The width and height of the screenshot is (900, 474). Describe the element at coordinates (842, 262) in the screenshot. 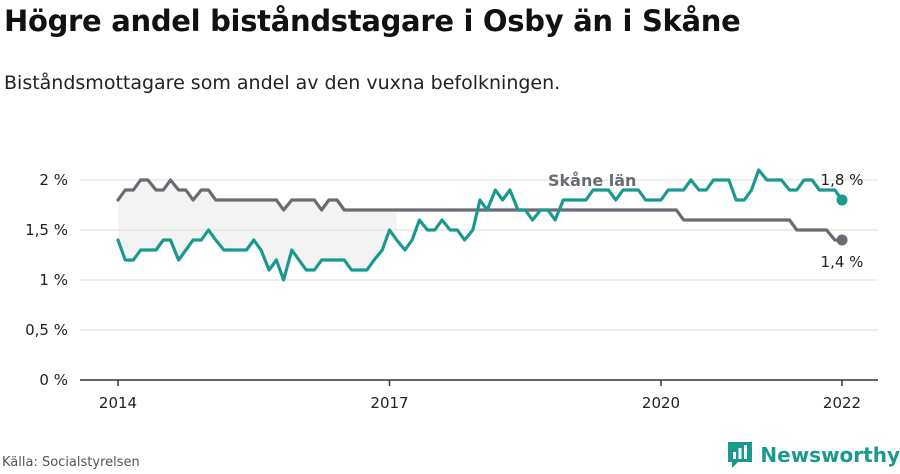

I see `end-value-label: 1,4 %` at that location.